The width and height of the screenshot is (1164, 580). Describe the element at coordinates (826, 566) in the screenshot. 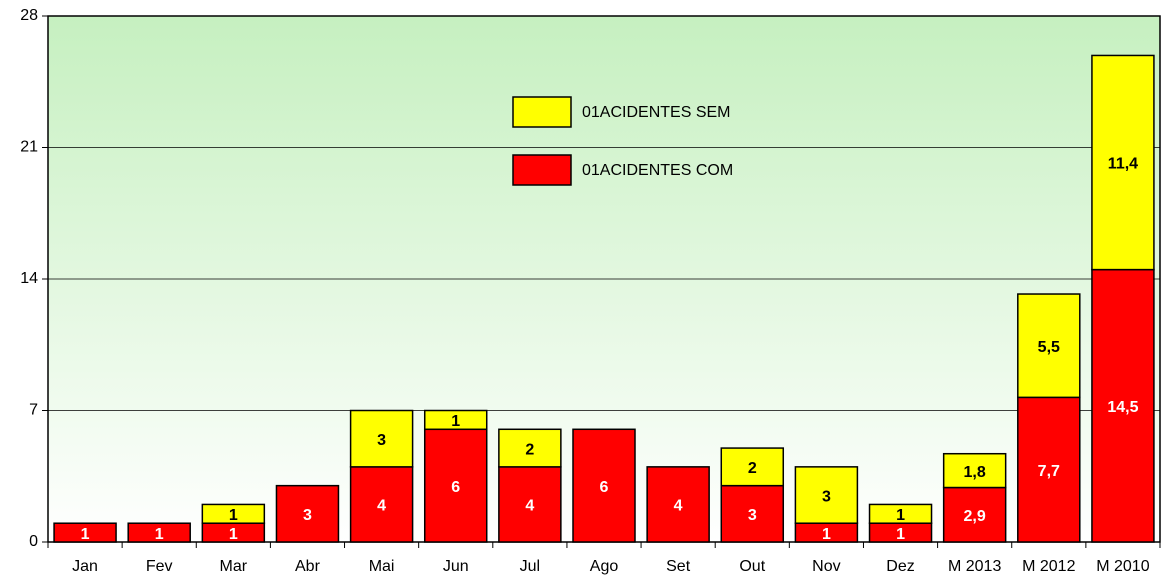

I see `x-tick-label: Nov` at that location.